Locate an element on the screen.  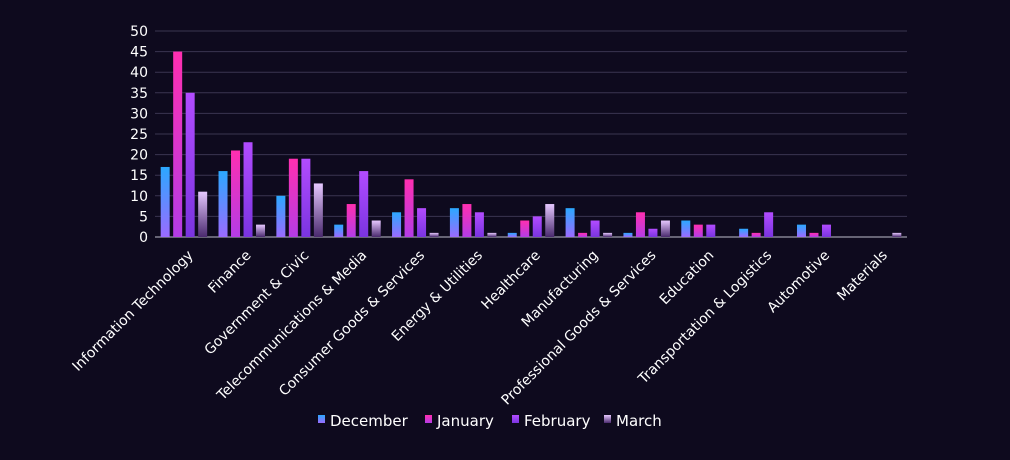
legend-label-february: February is located at coordinates (557, 421).